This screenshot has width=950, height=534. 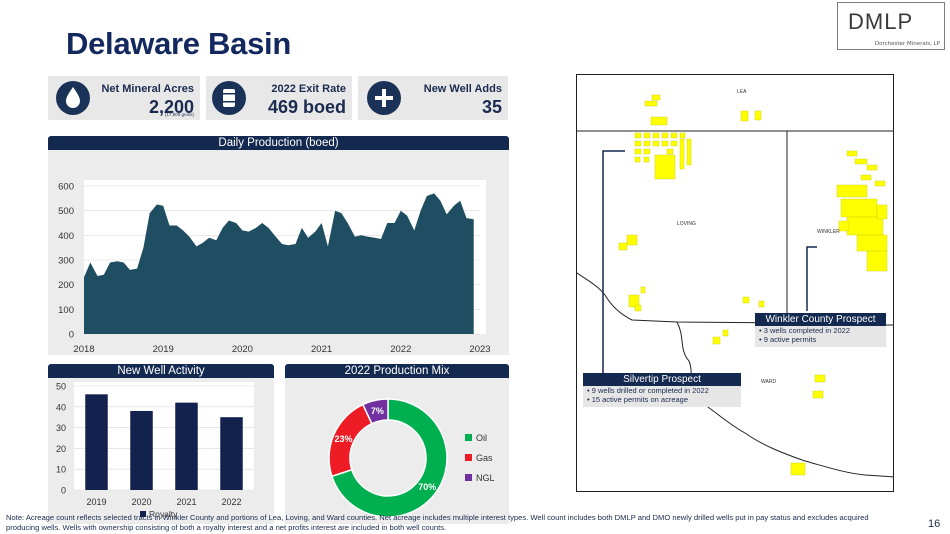 I want to click on kpi-exit-rate: 2022 Exit Rate 469 boed, so click(x=279, y=98).